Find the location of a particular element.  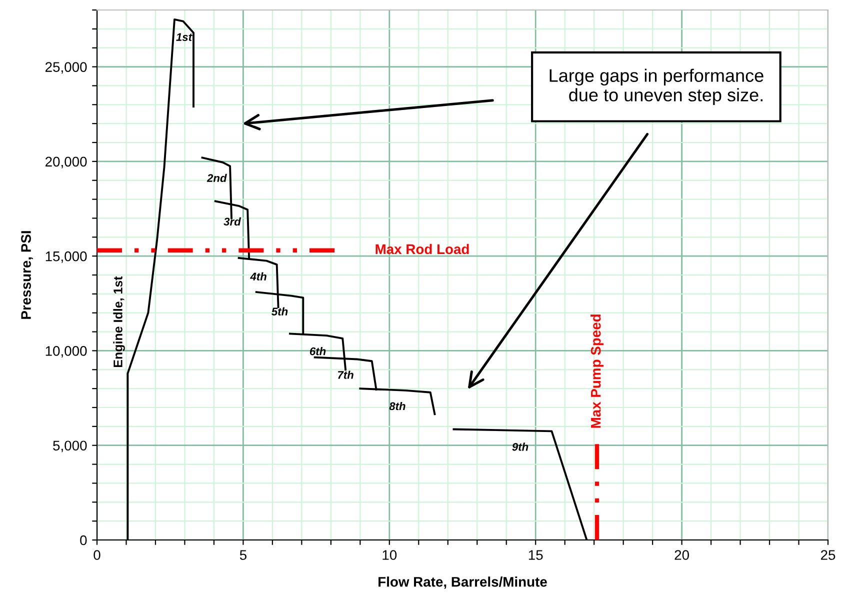

x-axis-title: Flow Rate, Barrels/Minute is located at coordinates (462, 582).